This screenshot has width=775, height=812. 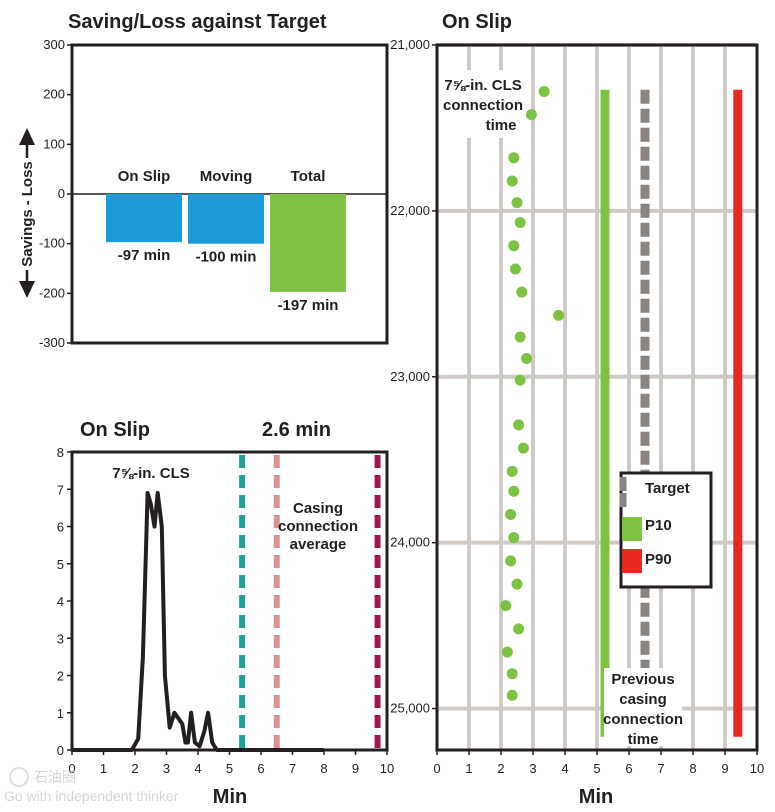 What do you see at coordinates (757, 768) in the screenshot?
I see `x-tick-label: 10` at bounding box center [757, 768].